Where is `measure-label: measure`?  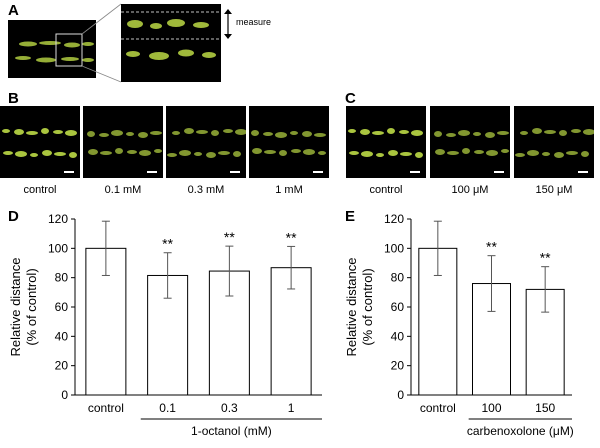 measure-label: measure is located at coordinates (254, 22).